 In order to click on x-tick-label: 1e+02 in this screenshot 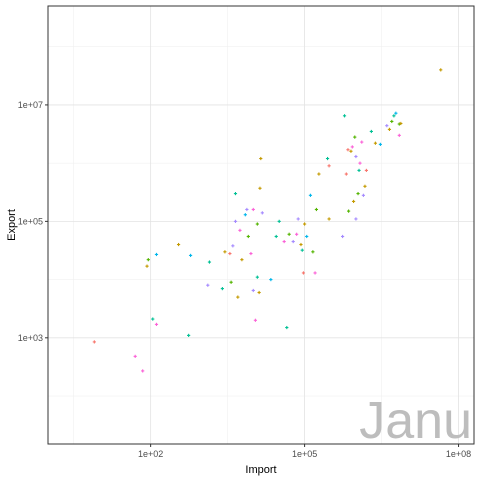, I will do `click(150, 454)`.